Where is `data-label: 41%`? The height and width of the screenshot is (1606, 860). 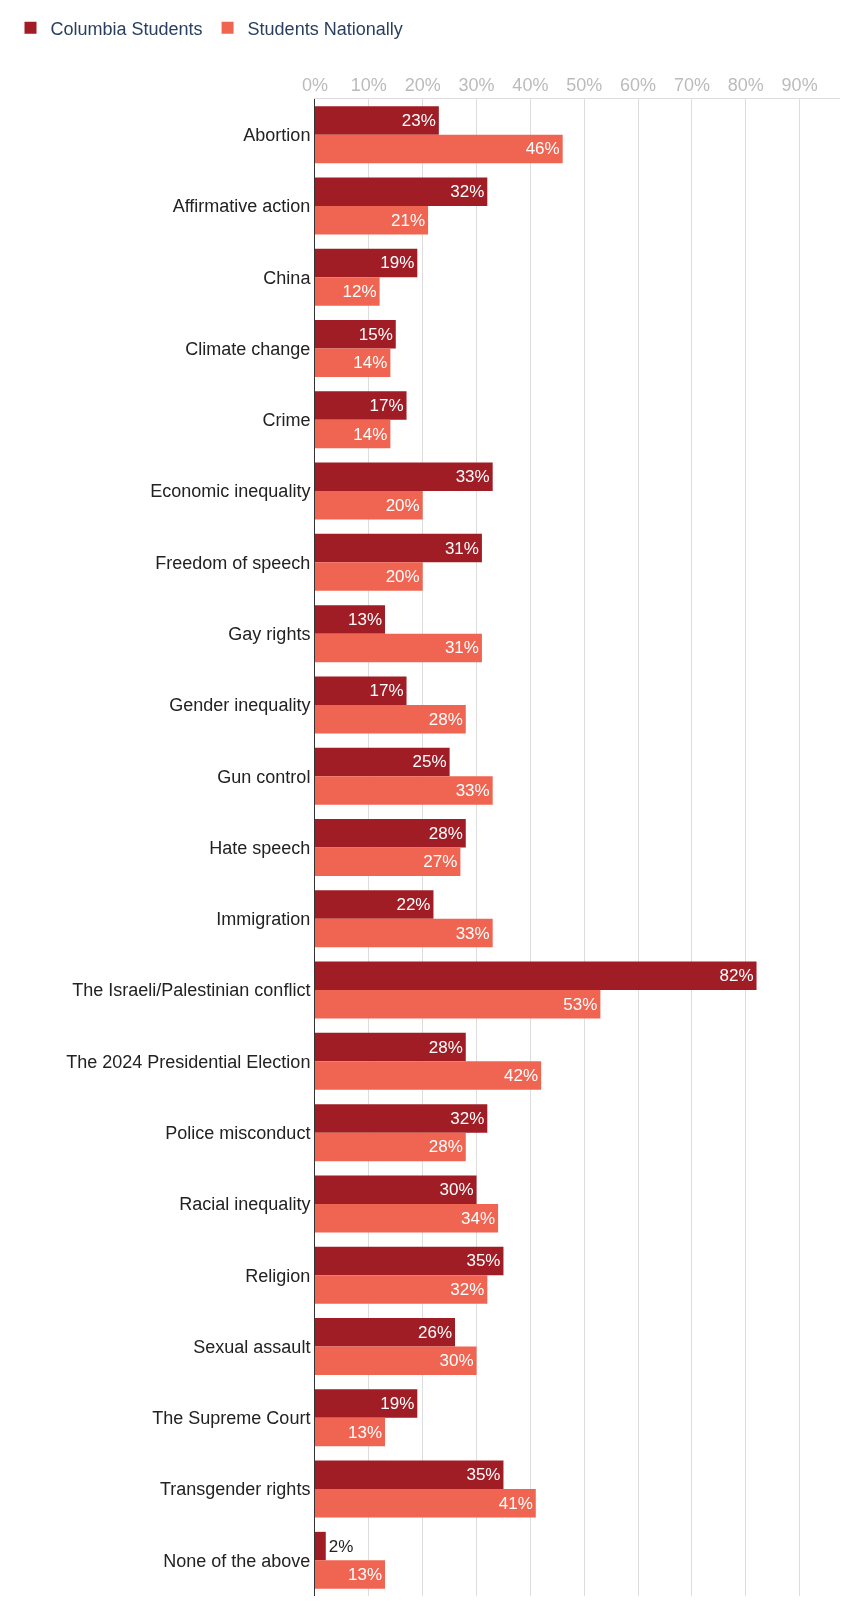
data-label: 41% is located at coordinates (515, 1503).